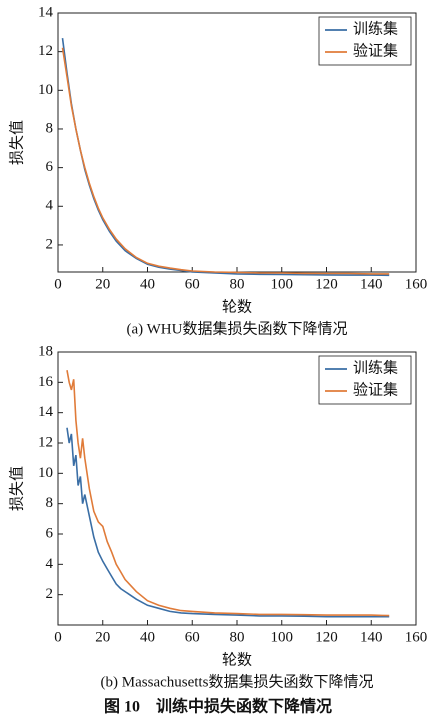  Describe the element at coordinates (46, 382) in the screenshot. I see `y-tick-label: 16` at that location.